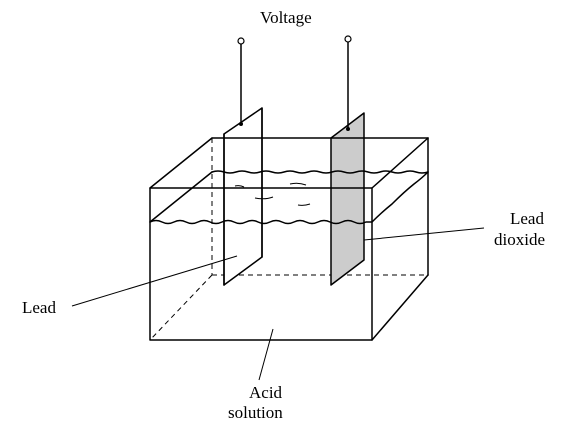 This screenshot has height=432, width=575. Describe the element at coordinates (241, 41) in the screenshot. I see `left-terminal-icon` at that location.